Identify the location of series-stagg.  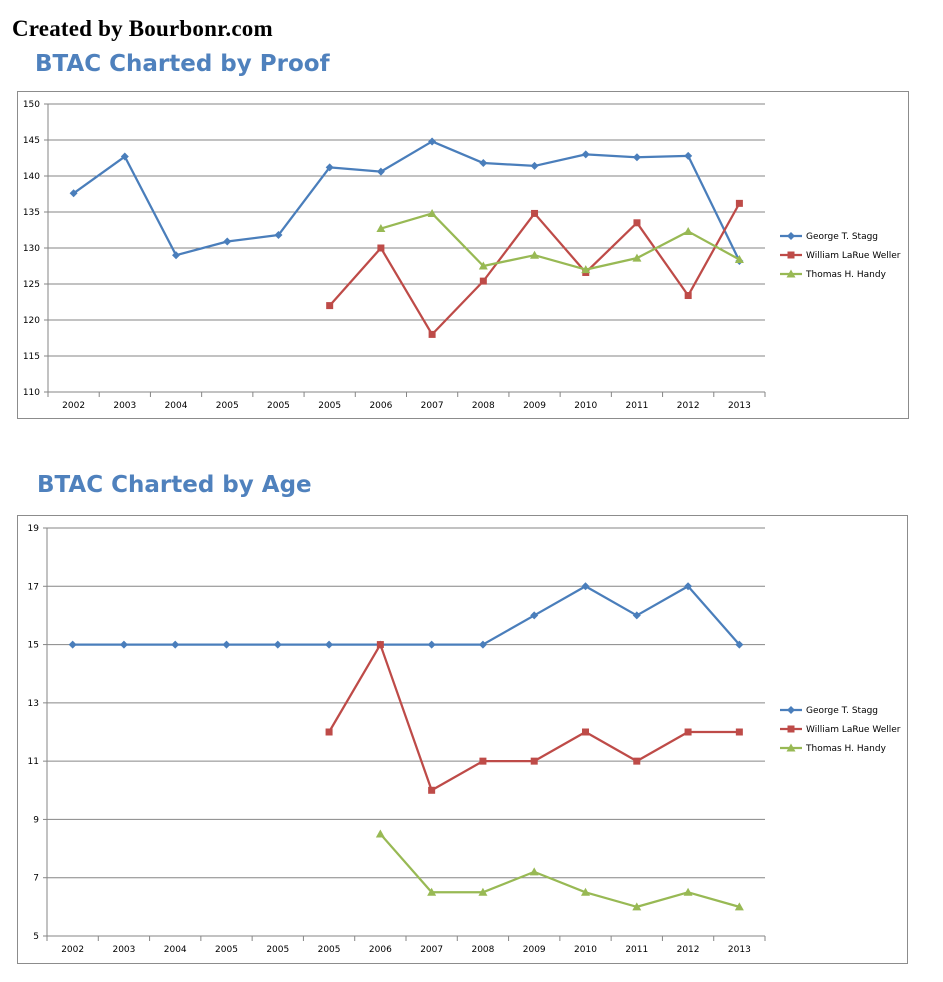
(406, 201).